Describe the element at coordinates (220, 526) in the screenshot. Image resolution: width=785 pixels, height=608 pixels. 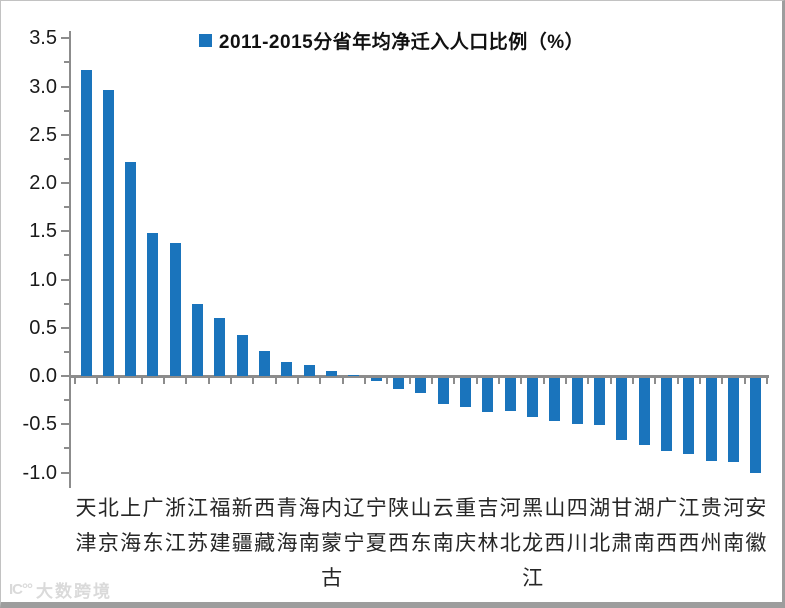
I see `x-axis-label: 福 建` at that location.